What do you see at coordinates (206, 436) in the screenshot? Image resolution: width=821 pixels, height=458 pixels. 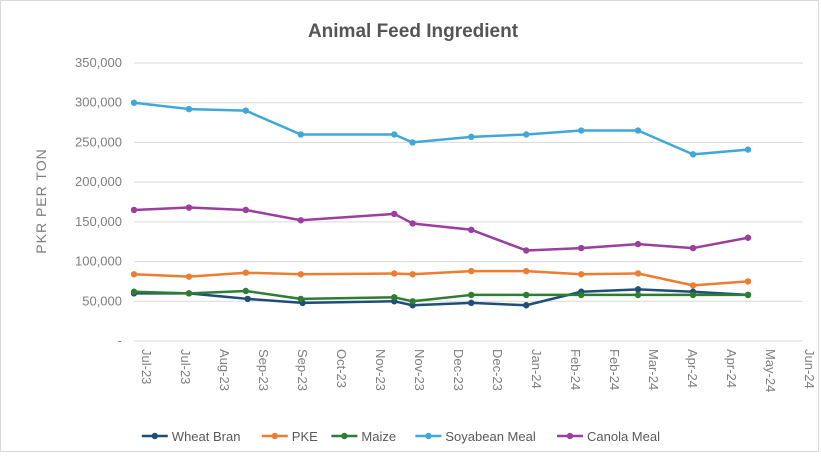 I see `legend-label: Wheat Bran` at bounding box center [206, 436].